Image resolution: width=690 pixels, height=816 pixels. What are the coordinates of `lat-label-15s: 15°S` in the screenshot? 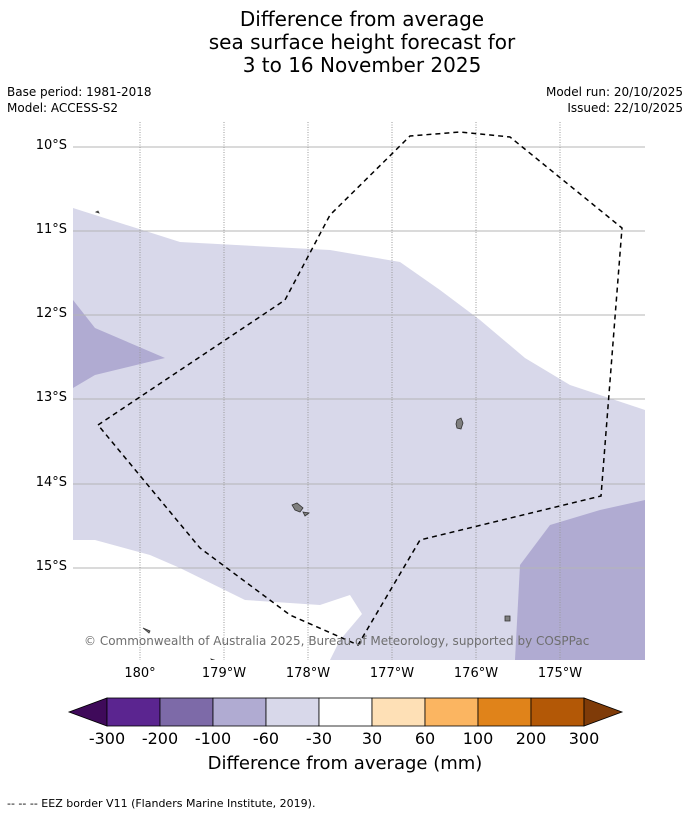 It's located at (51, 566).